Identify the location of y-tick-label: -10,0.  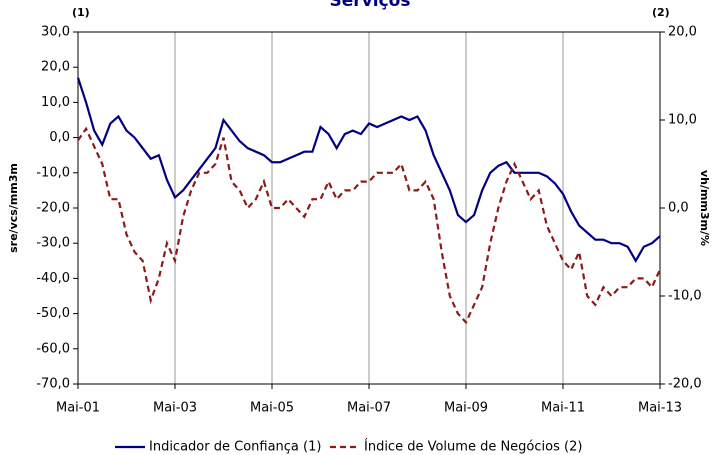
(53, 172).